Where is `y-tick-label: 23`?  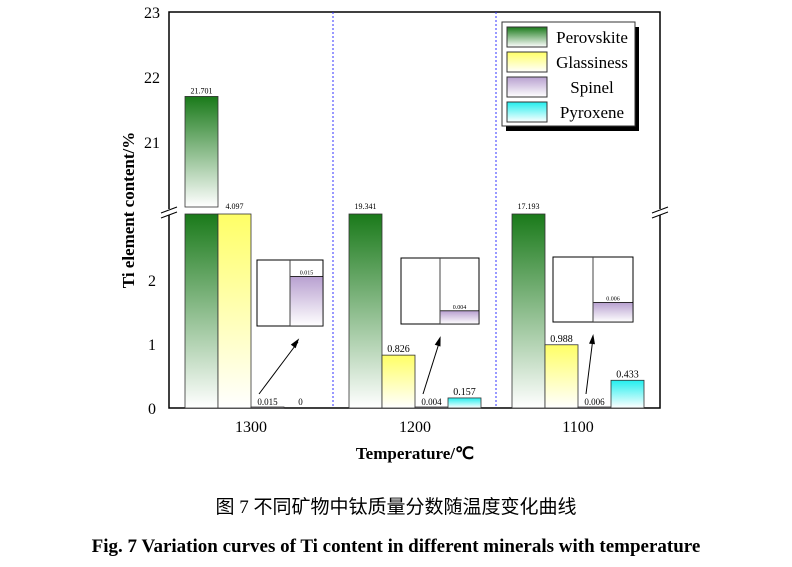
y-tick-label: 23 is located at coordinates (152, 13).